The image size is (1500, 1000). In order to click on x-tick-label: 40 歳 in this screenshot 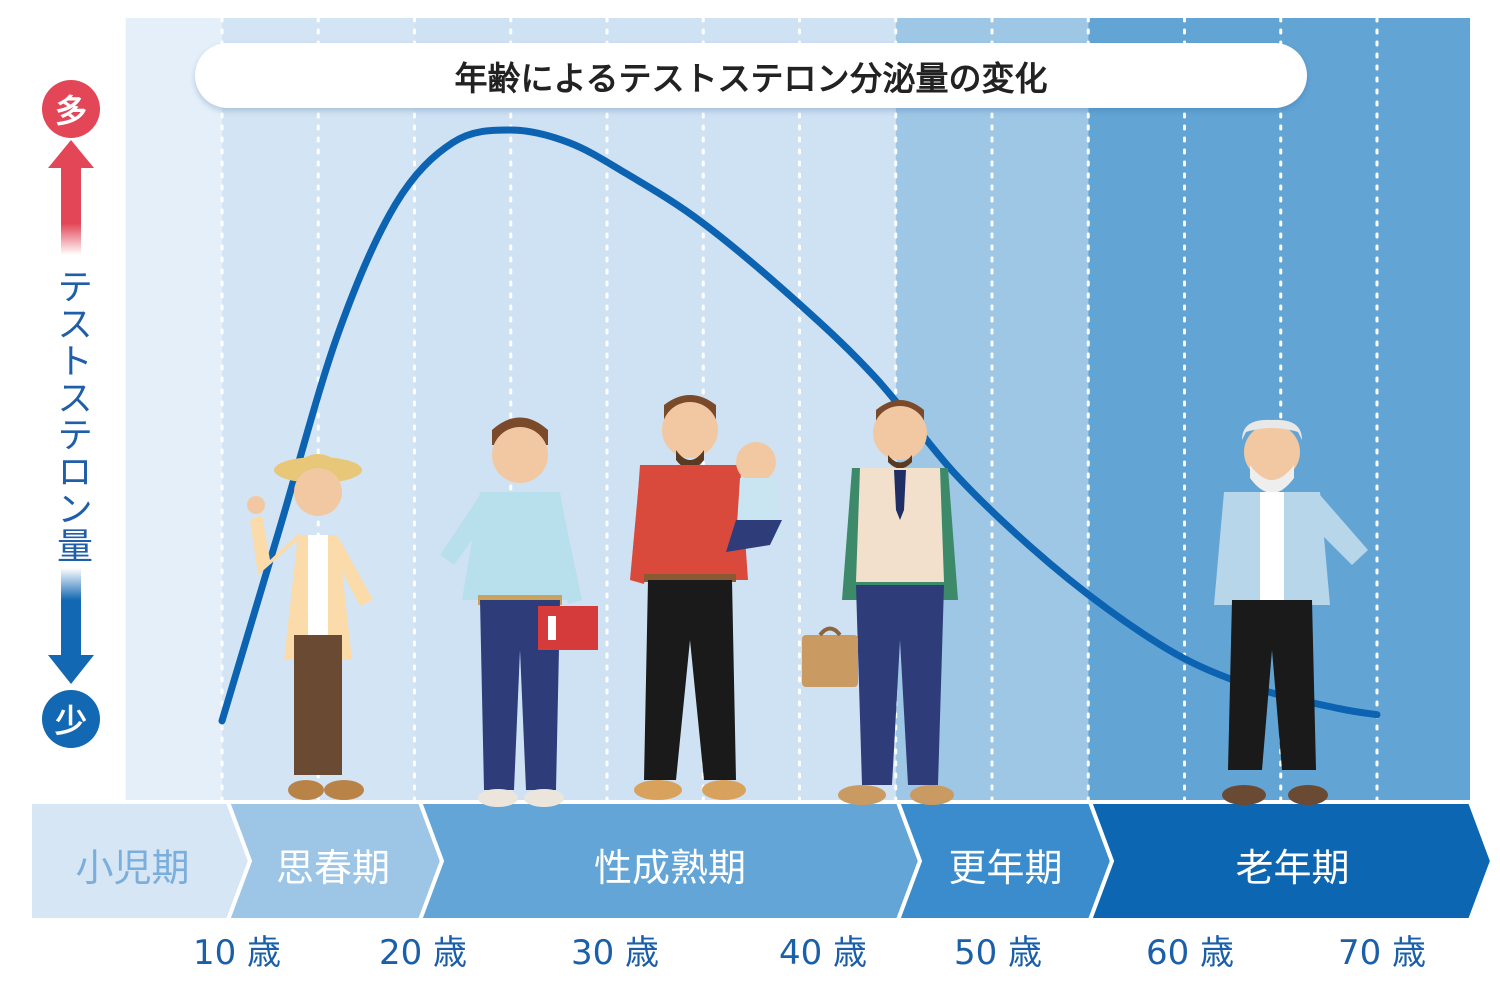, I will do `click(823, 953)`.